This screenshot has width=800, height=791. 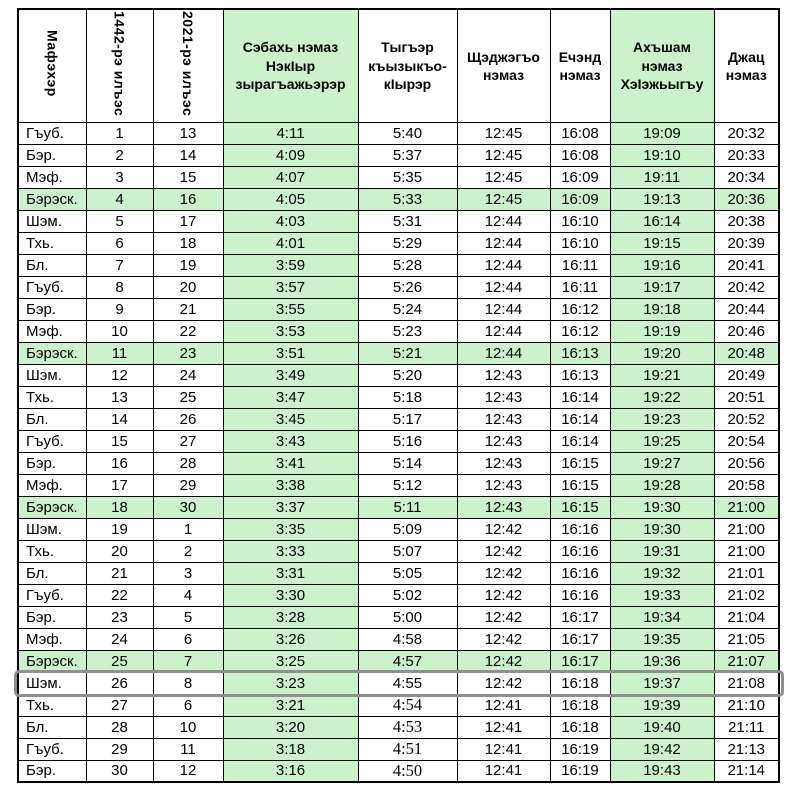 What do you see at coordinates (398, 287) in the screenshot?
I see `table-row: Гъуб. 8 20 3:57 5:26 12:44 16:11 19:17 20:42` at bounding box center [398, 287].